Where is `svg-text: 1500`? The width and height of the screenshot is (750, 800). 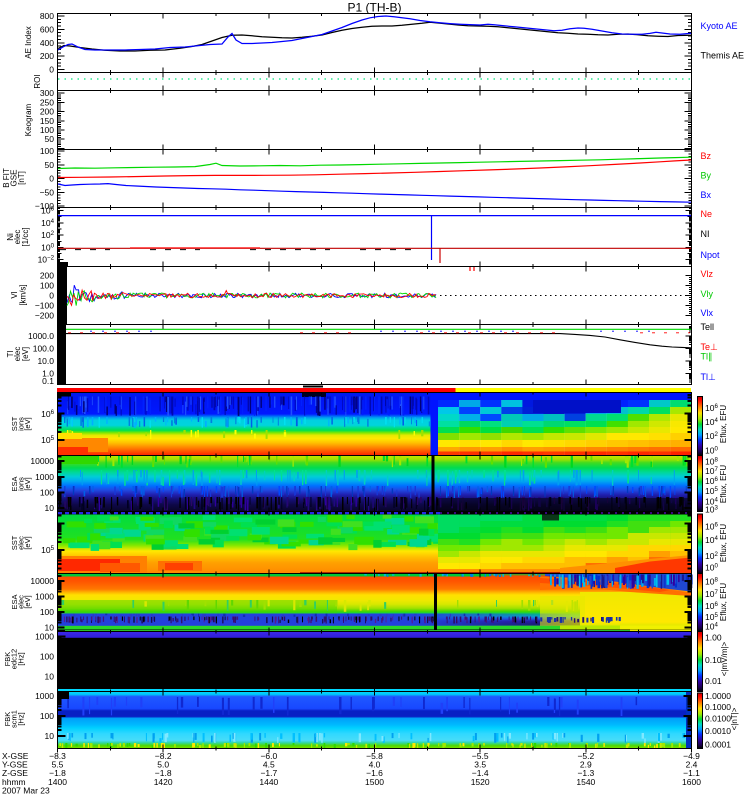
svg-text: 1500 is located at coordinates (374, 782).